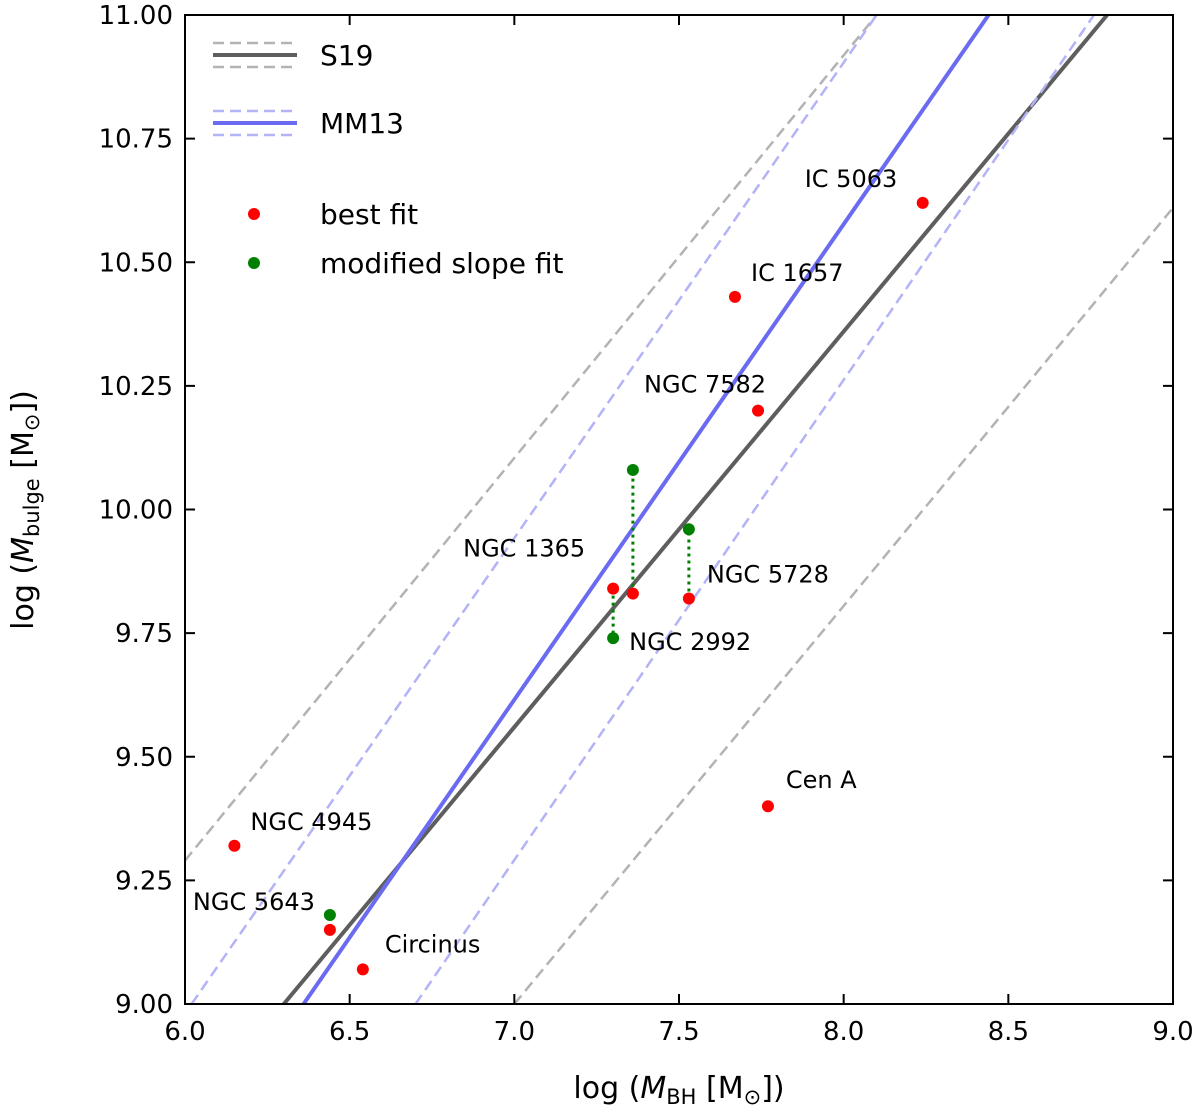 Image resolution: width=1200 pixels, height=1113 pixels. Describe the element at coordinates (144, 758) in the screenshot. I see `y-tick-label: 9.50` at that location.